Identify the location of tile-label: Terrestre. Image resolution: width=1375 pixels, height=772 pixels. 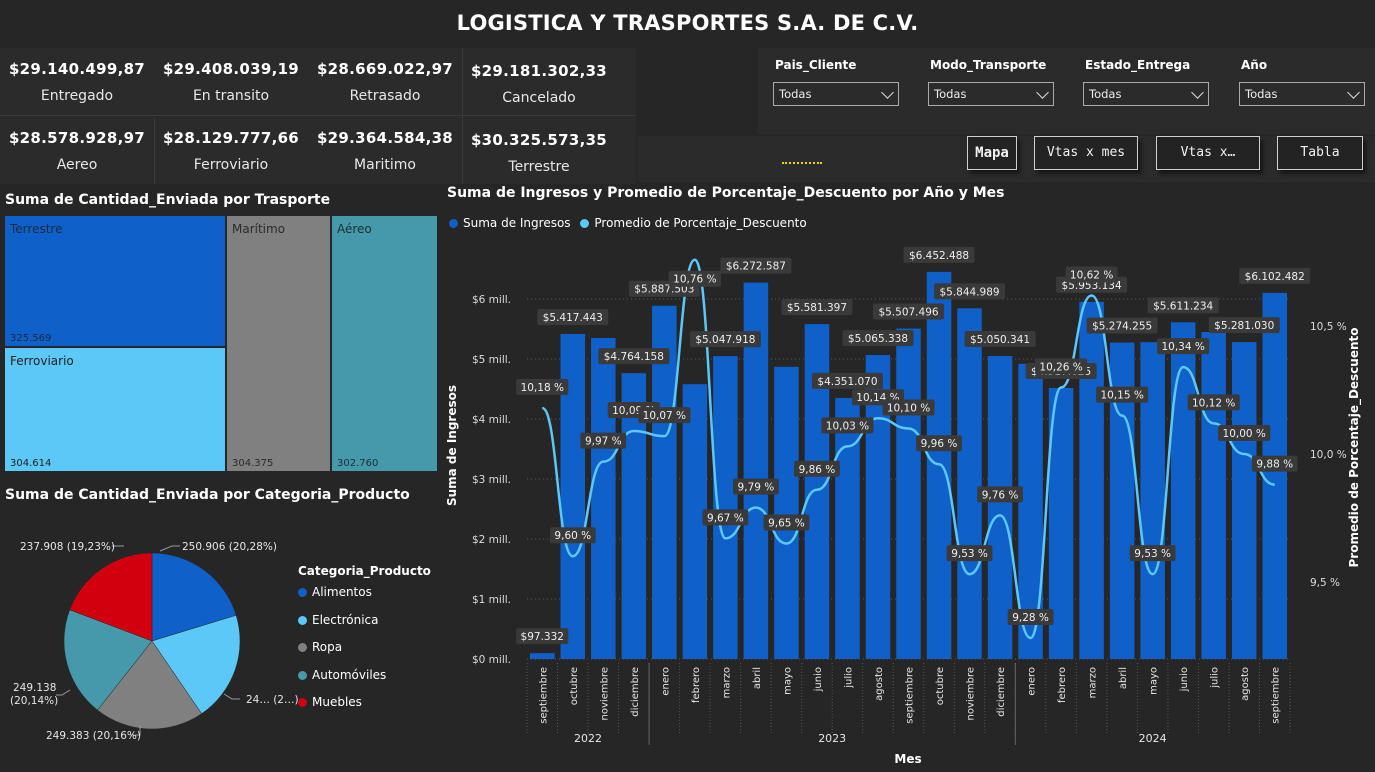
(36, 229).